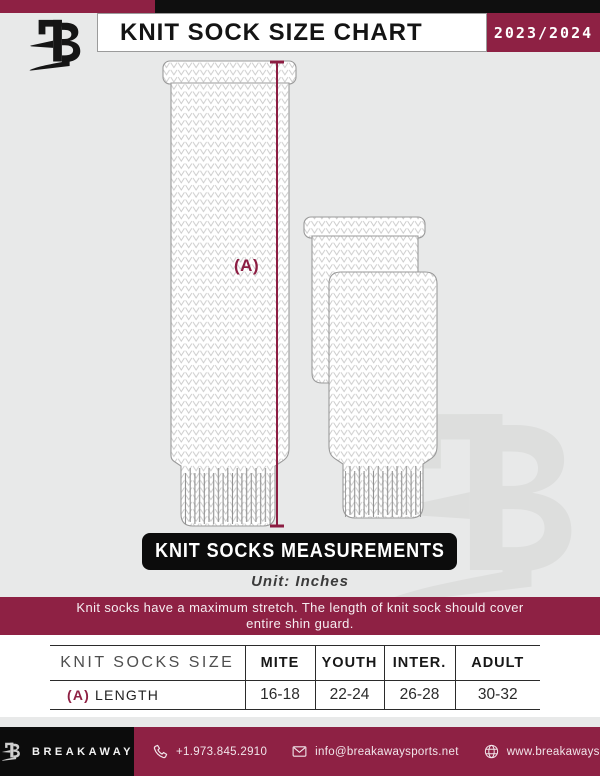 Image resolution: width=600 pixels, height=776 pixels. I want to click on breakaway-monogram-icon, so click(58, 46).